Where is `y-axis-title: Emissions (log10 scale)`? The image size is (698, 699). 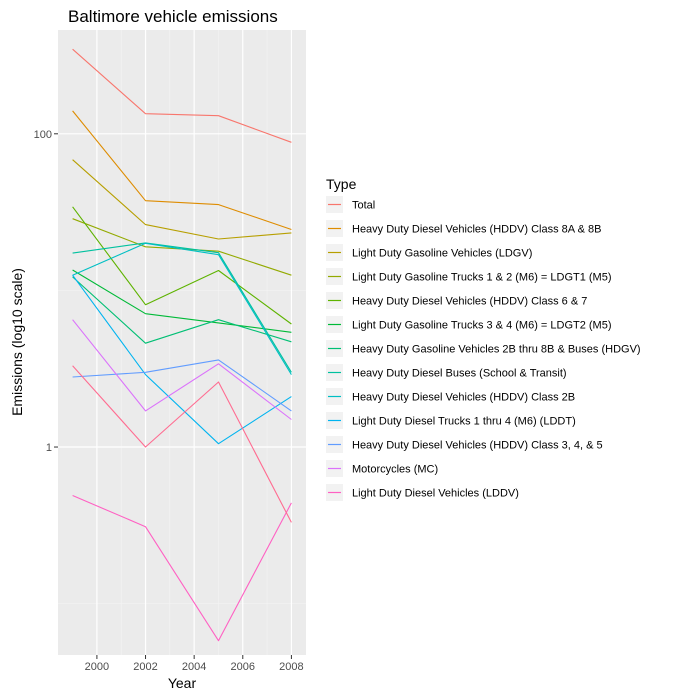 y-axis-title: Emissions (log10 scale) is located at coordinates (17, 342).